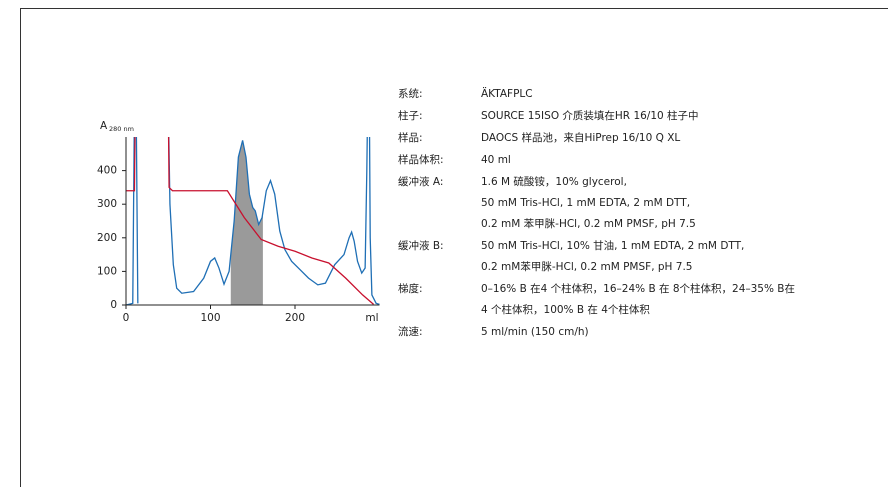 Image resolution: width=888 pixels, height=487 pixels. Describe the element at coordinates (535, 332) in the screenshot. I see `condition-value: 5 ml/min (150 cm/h)` at that location.